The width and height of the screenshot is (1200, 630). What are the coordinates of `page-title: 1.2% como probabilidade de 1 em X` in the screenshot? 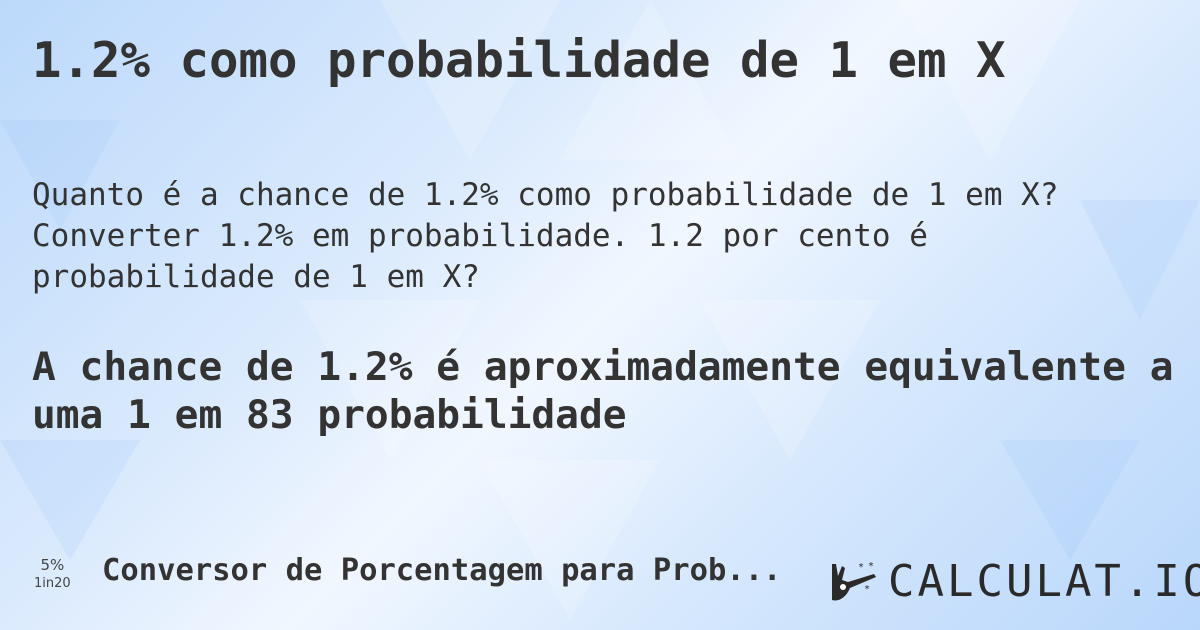 It's located at (519, 60).